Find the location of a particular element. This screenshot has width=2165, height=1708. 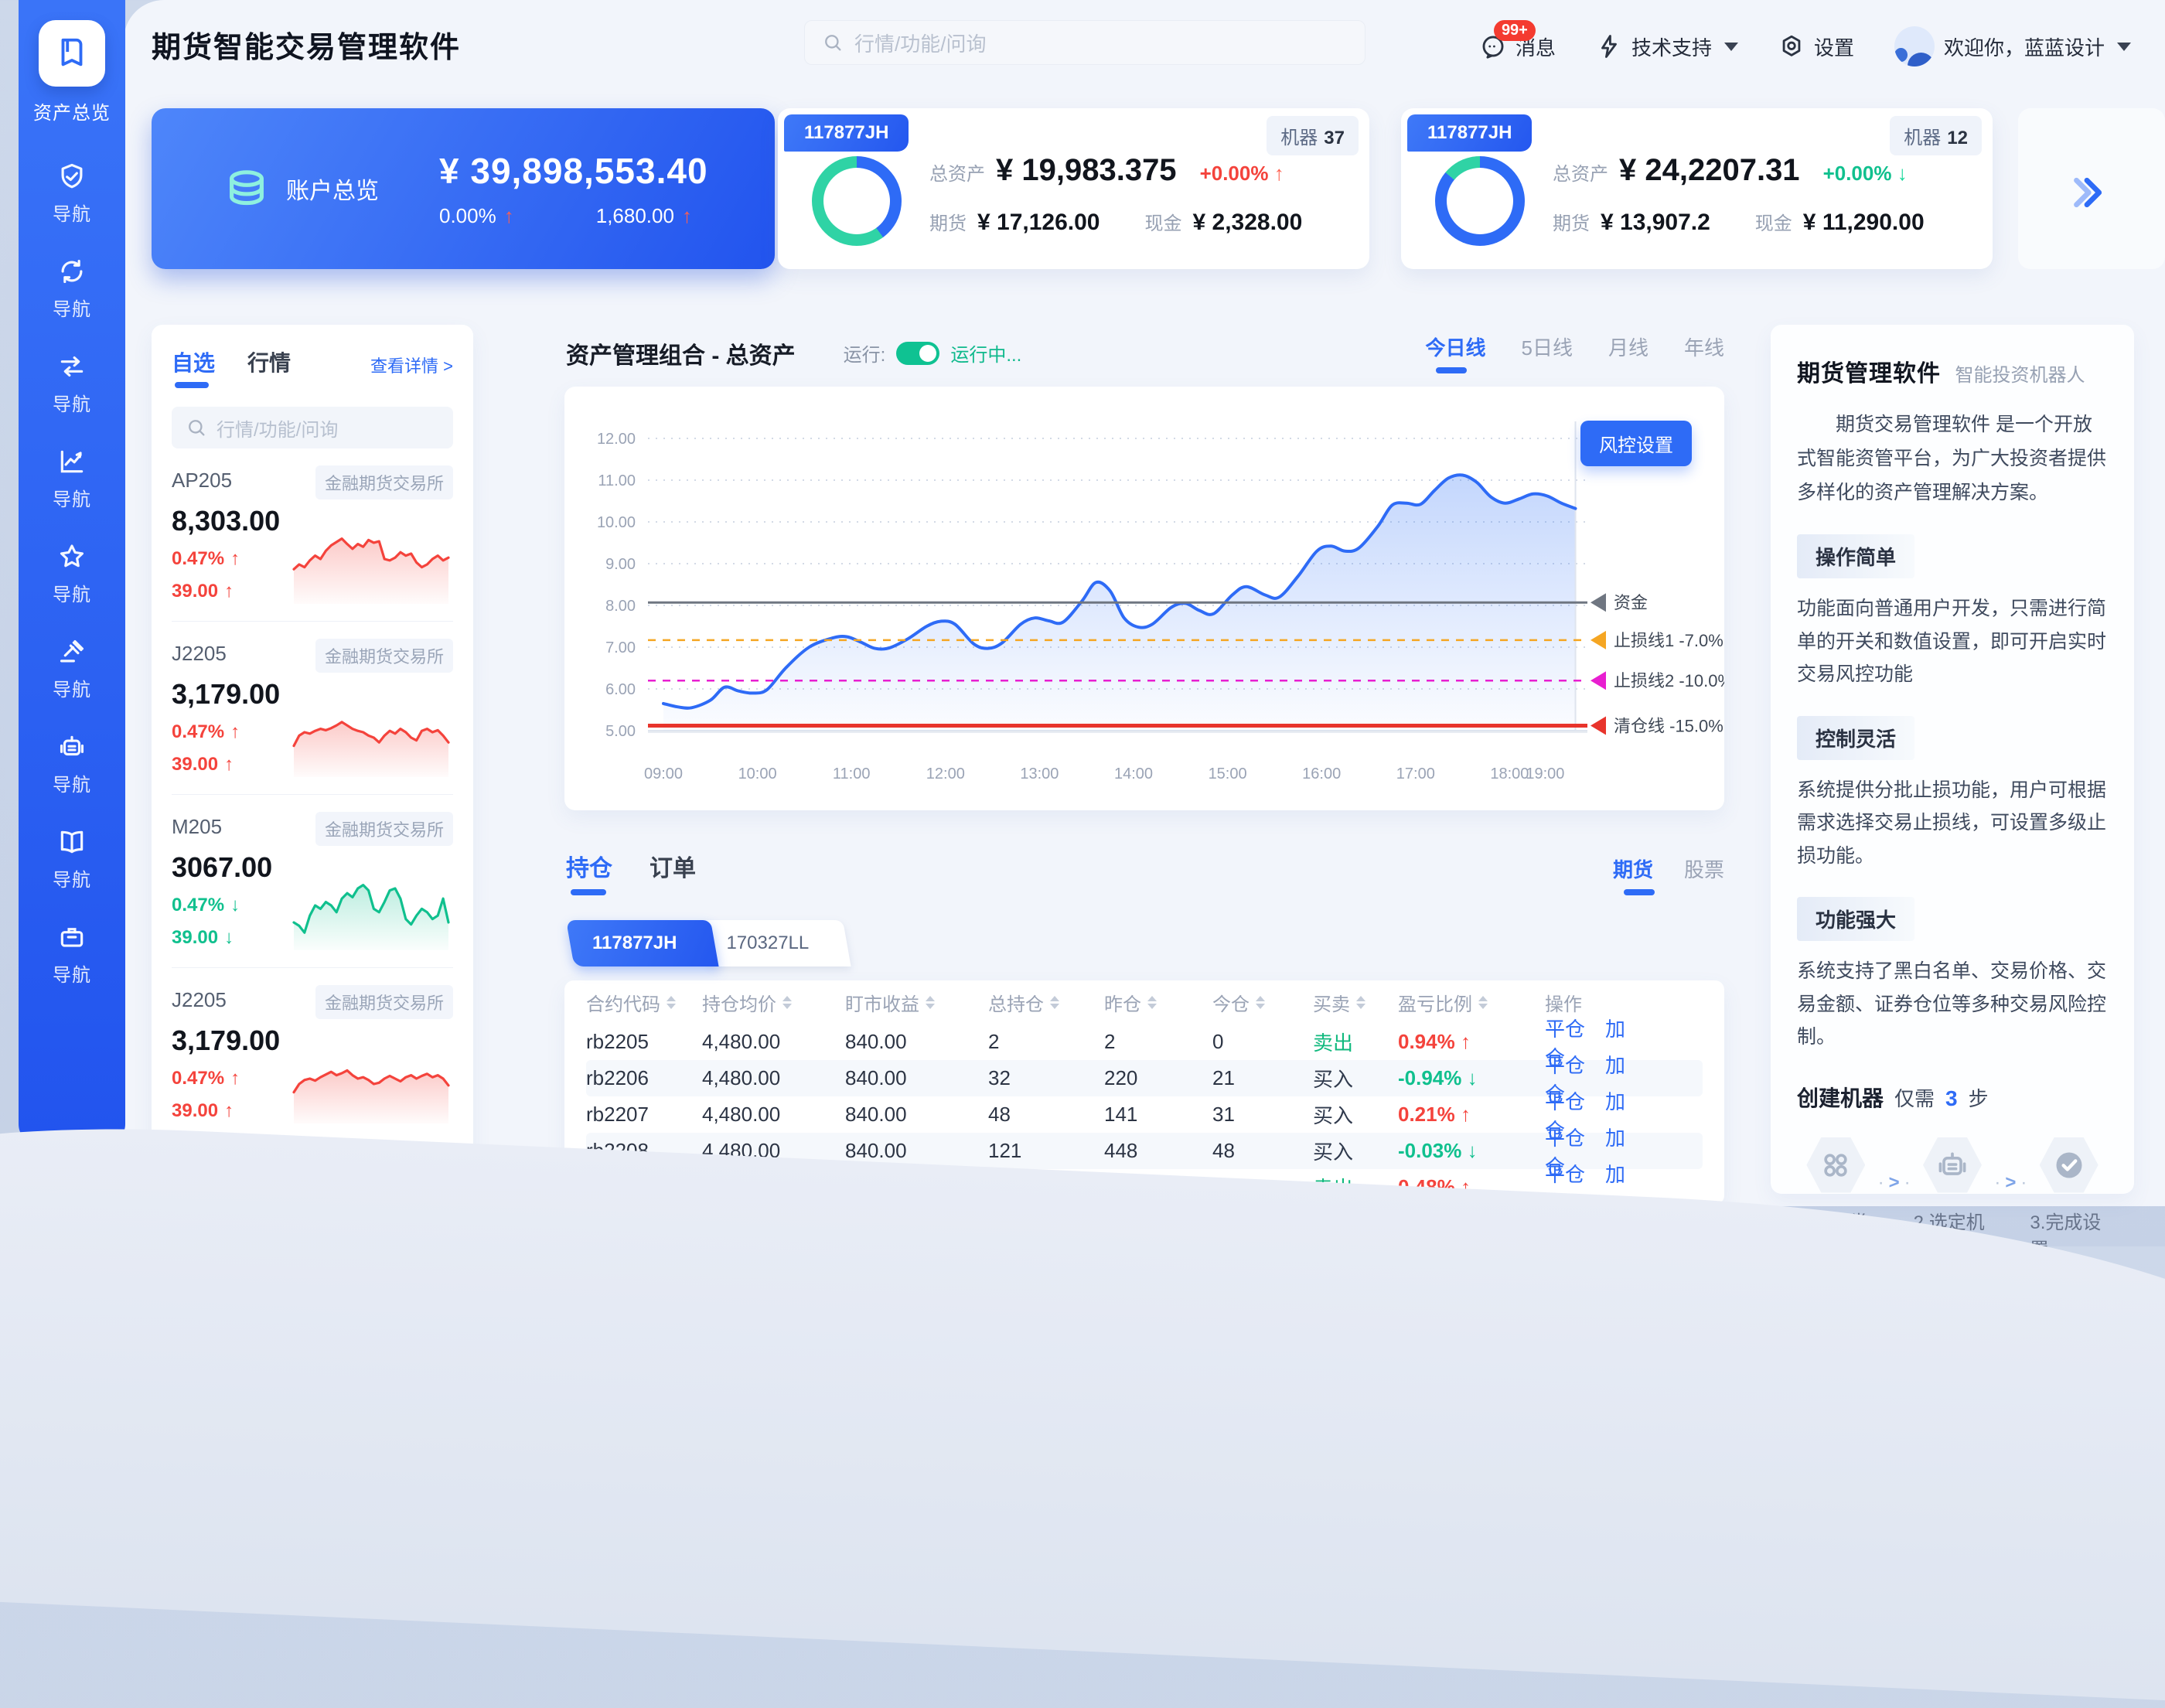

instrument-price: 3067.00 is located at coordinates (222, 867).